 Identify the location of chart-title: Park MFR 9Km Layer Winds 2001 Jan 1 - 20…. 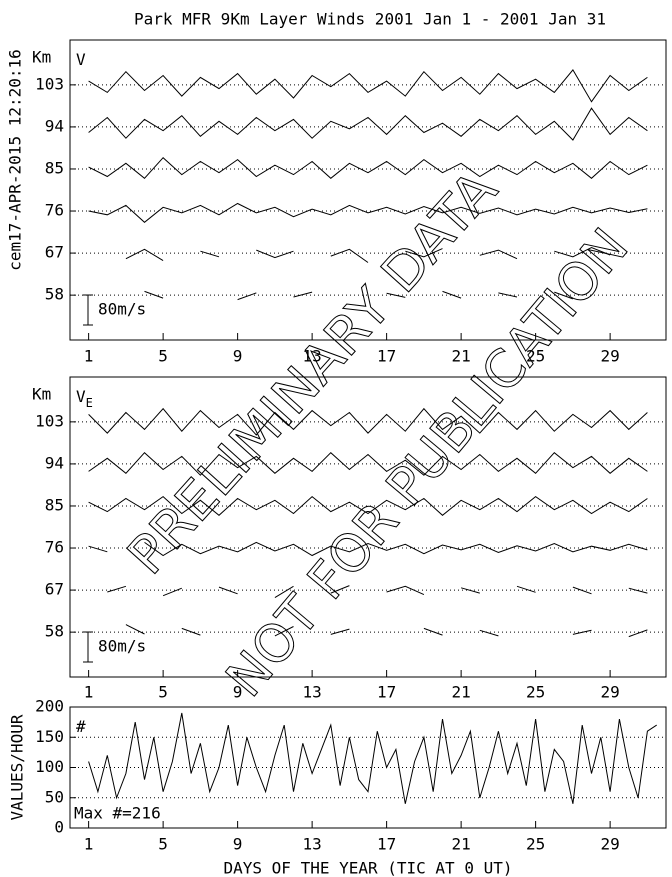
(370, 19).